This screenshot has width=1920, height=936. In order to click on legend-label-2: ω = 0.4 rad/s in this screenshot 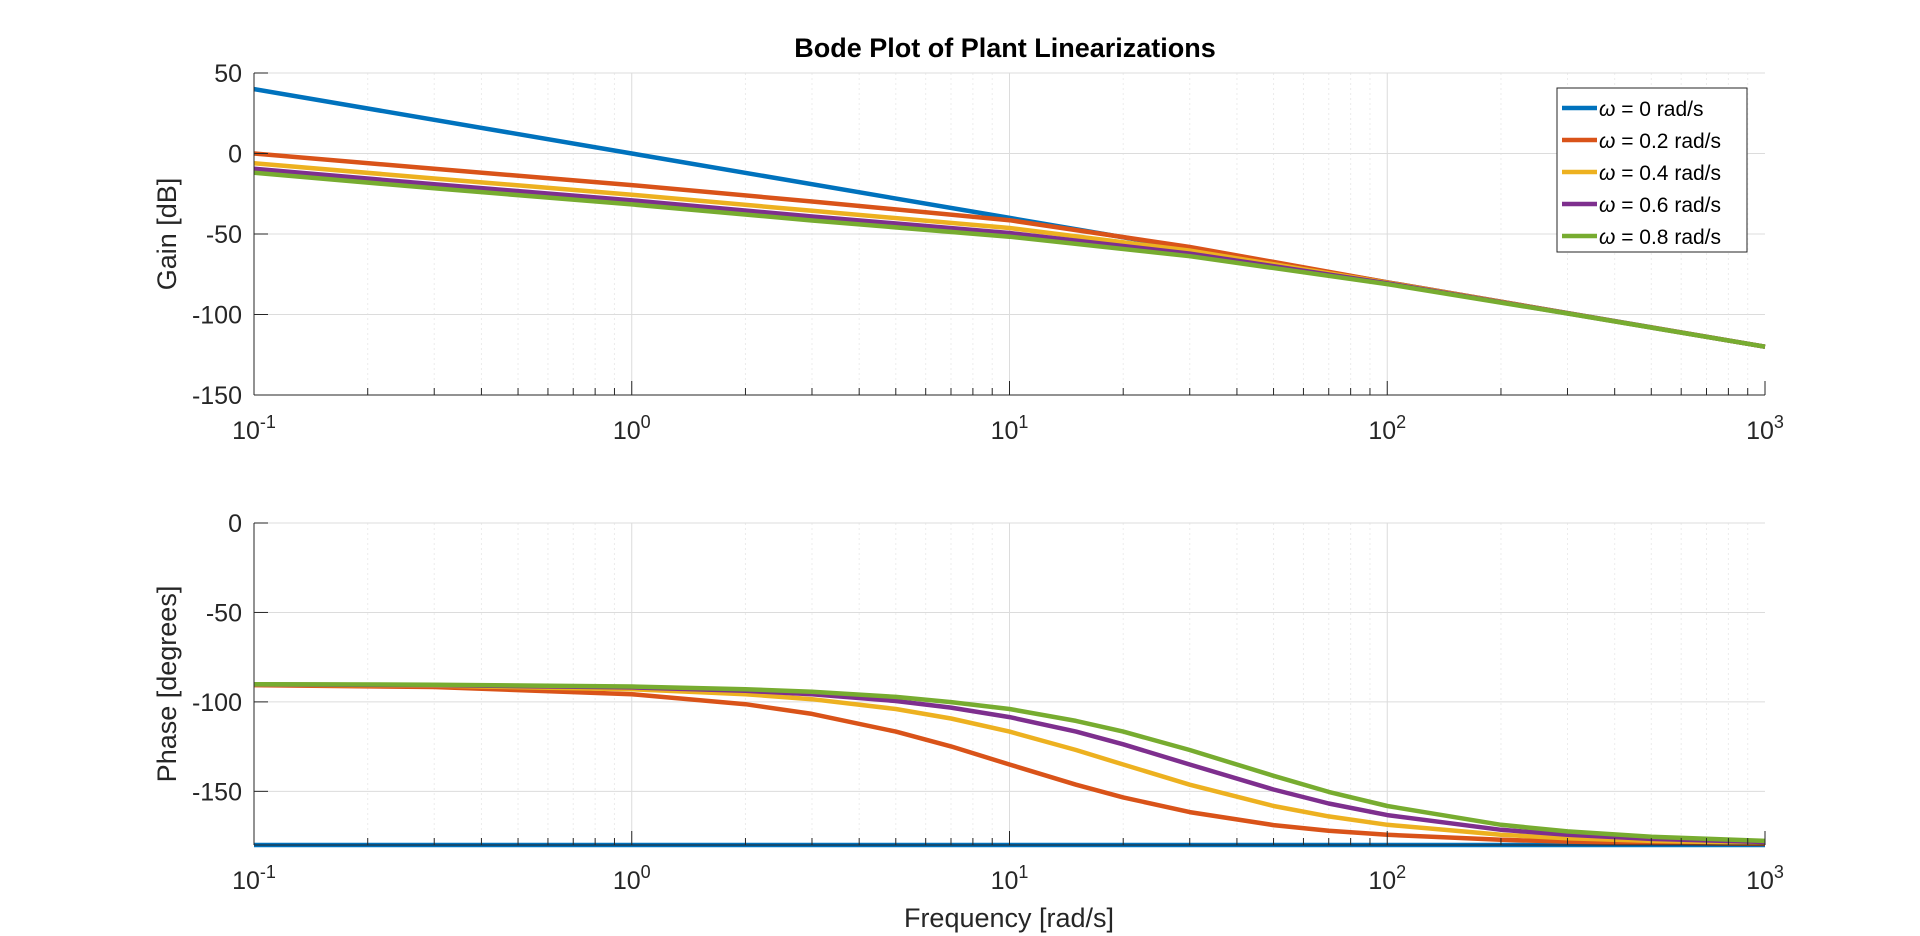, I will do `click(1660, 173)`.